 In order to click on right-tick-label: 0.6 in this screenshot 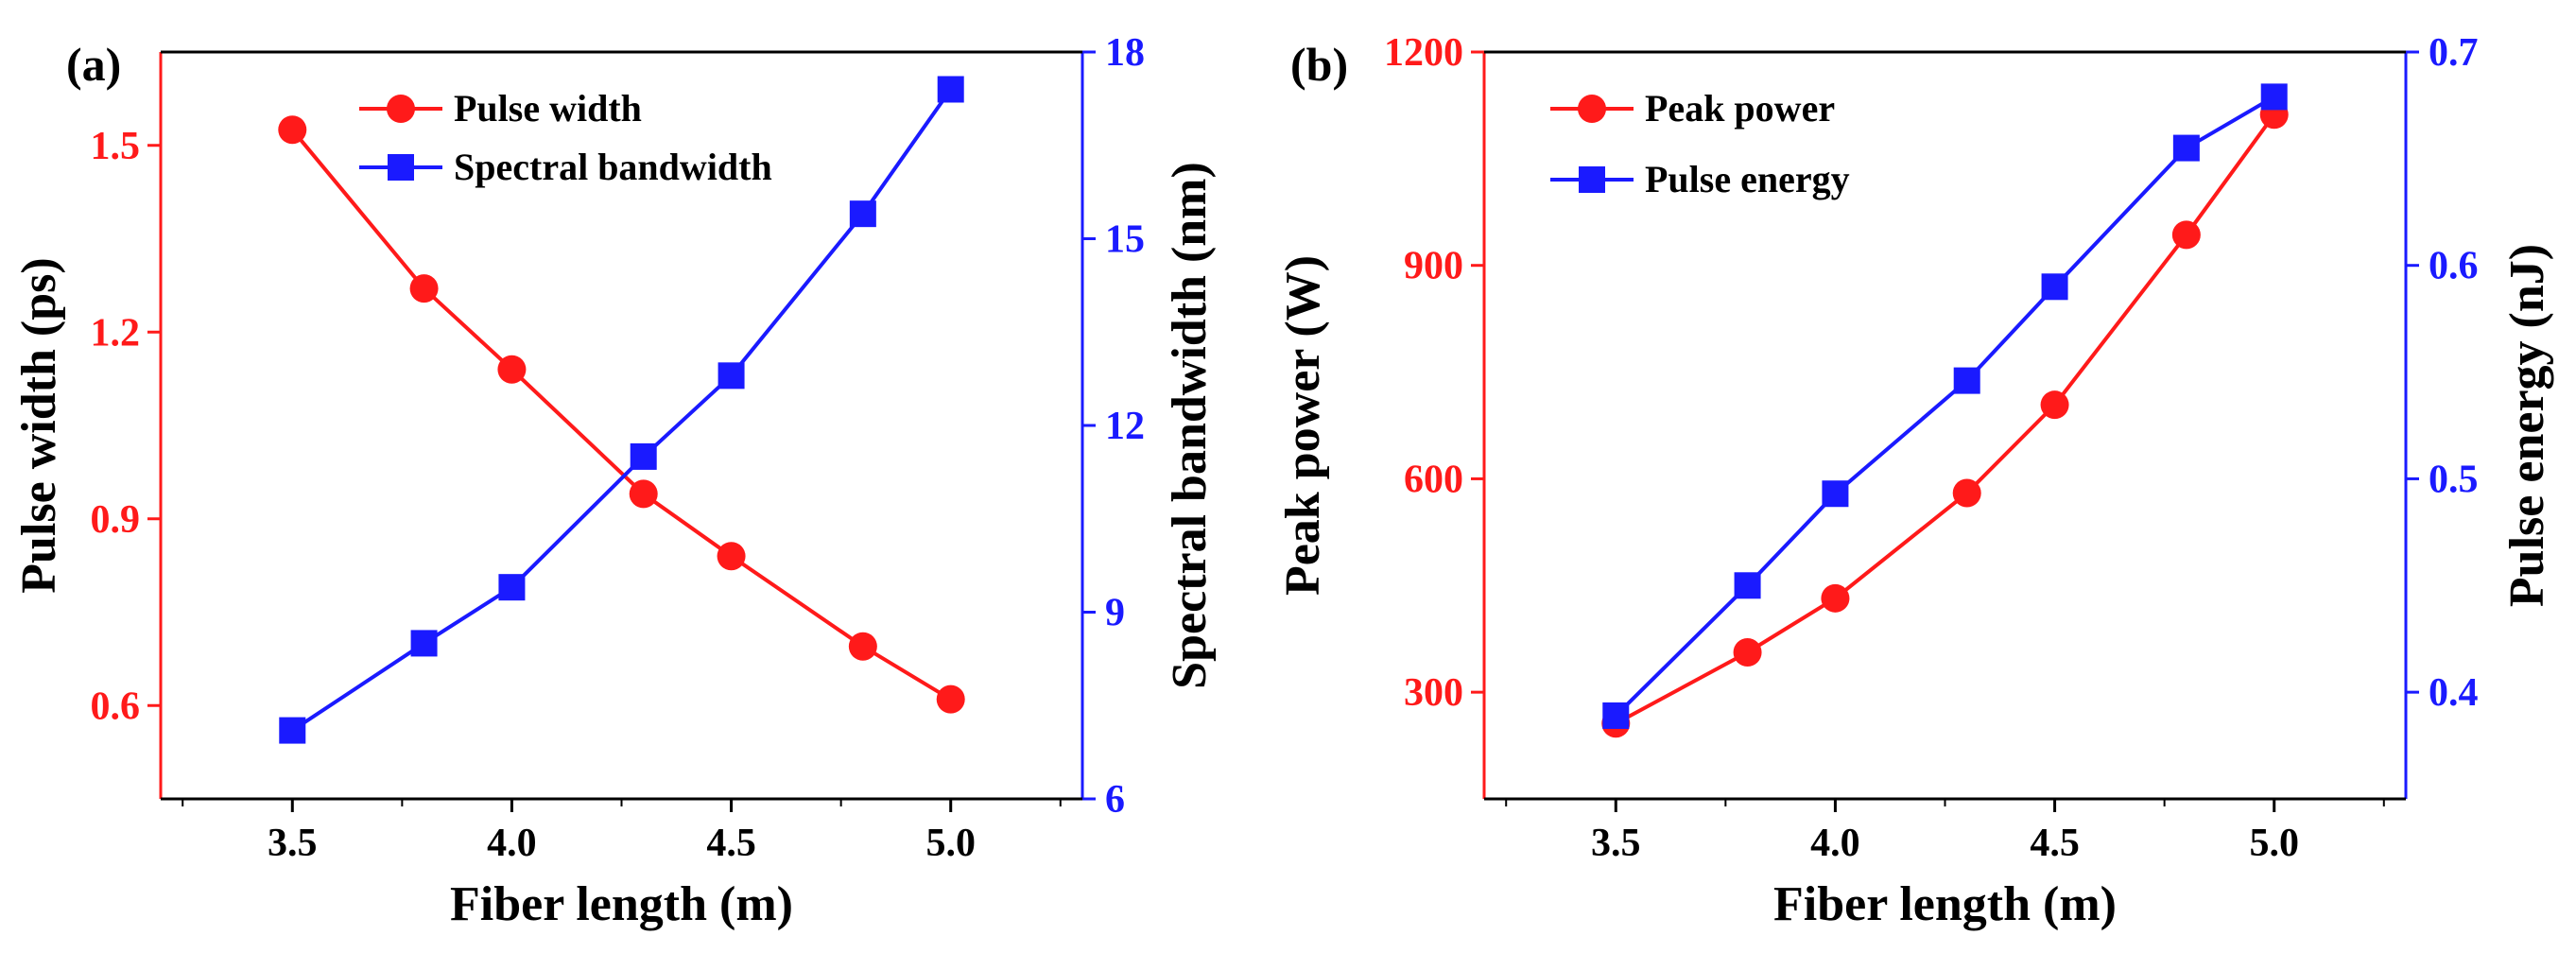, I will do `click(2454, 266)`.